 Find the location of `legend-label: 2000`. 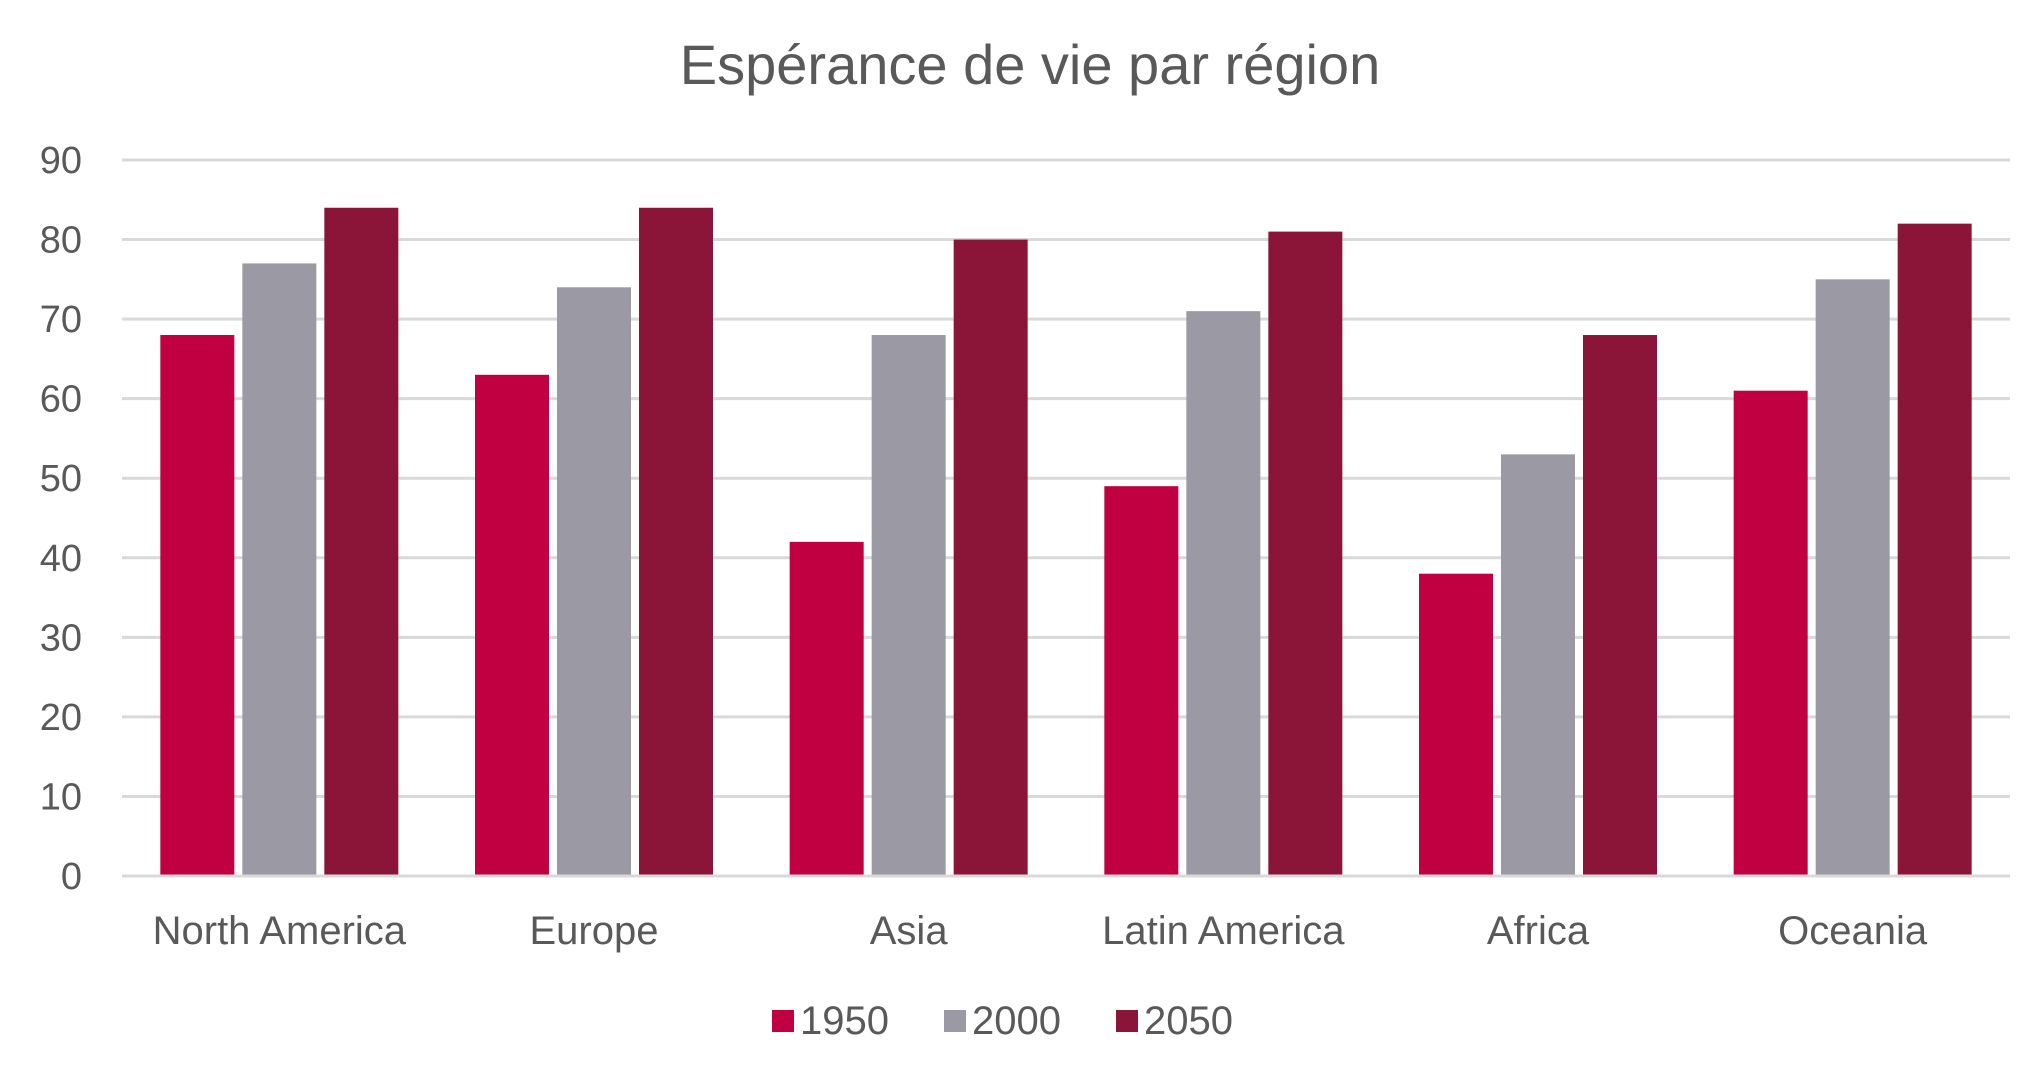

legend-label: 2000 is located at coordinates (1016, 1021).